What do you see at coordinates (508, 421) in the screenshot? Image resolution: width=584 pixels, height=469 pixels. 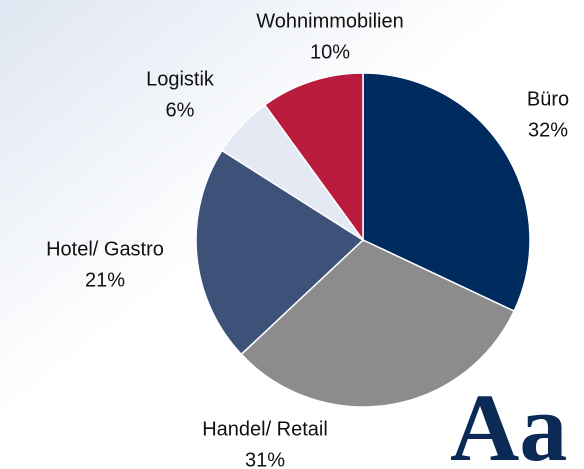 I see `logo: Aa` at bounding box center [508, 421].